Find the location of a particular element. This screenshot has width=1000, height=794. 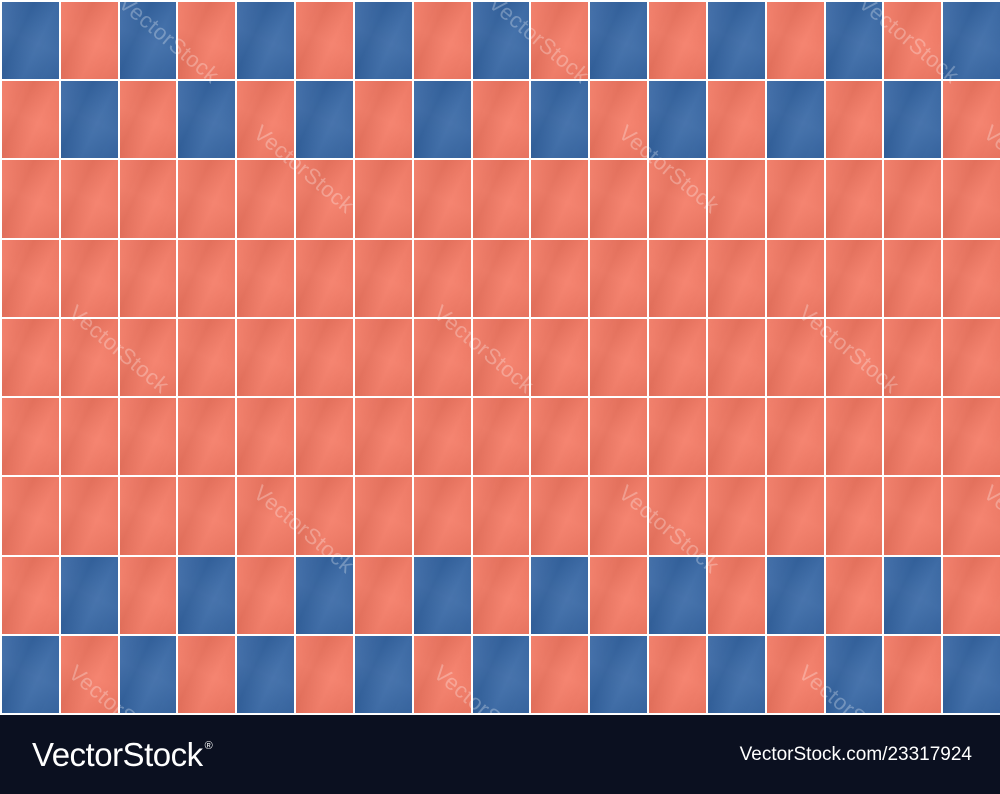

footer-bar: VectorStock ® VectorStock.com/23317924 is located at coordinates (500, 754).